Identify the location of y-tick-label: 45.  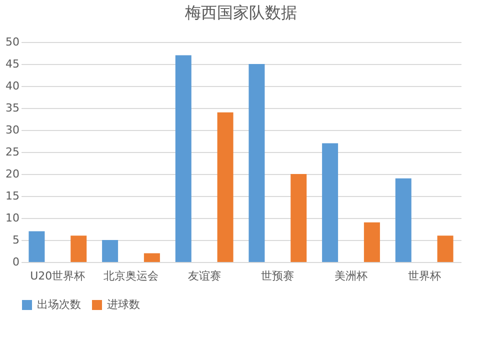
(13, 64).